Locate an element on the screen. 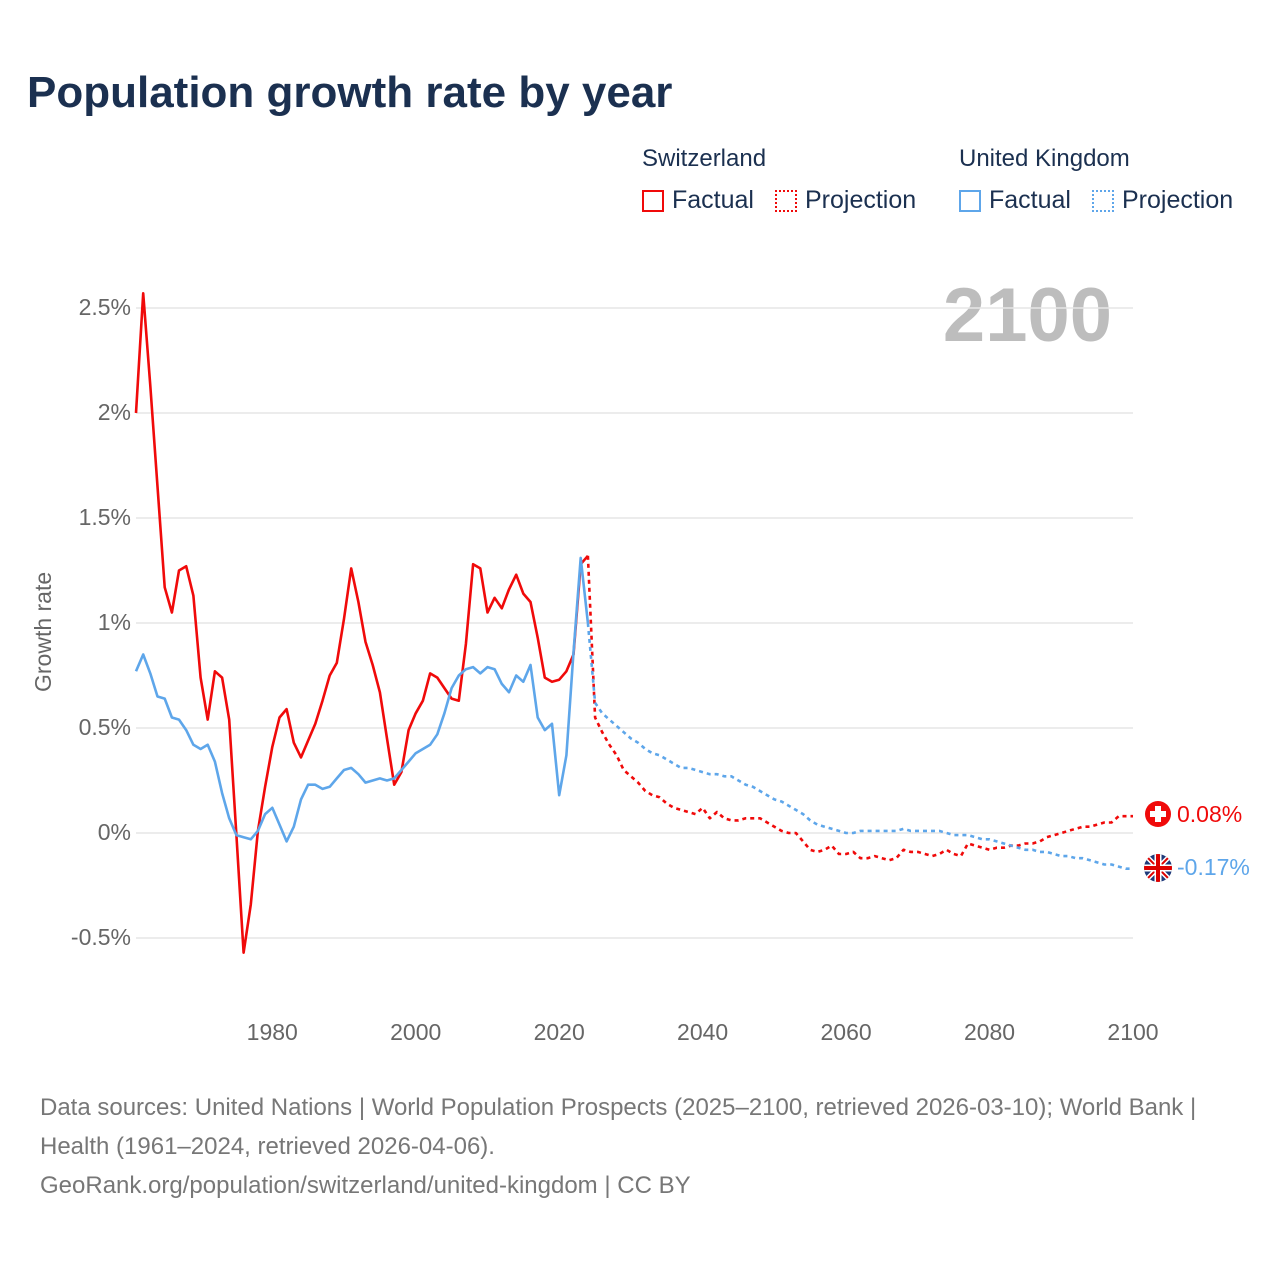 The height and width of the screenshot is (1280, 1280). uk-flag-icon is located at coordinates (1158, 868).